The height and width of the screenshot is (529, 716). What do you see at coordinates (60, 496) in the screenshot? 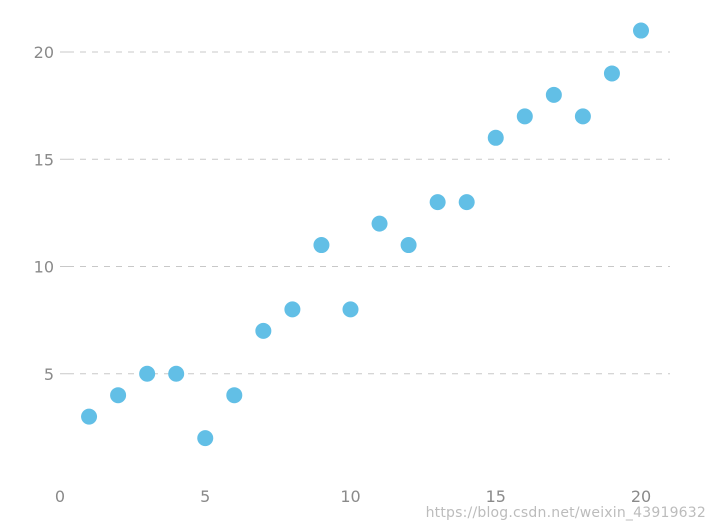
I see `x-tick-label-0: 0` at bounding box center [60, 496].